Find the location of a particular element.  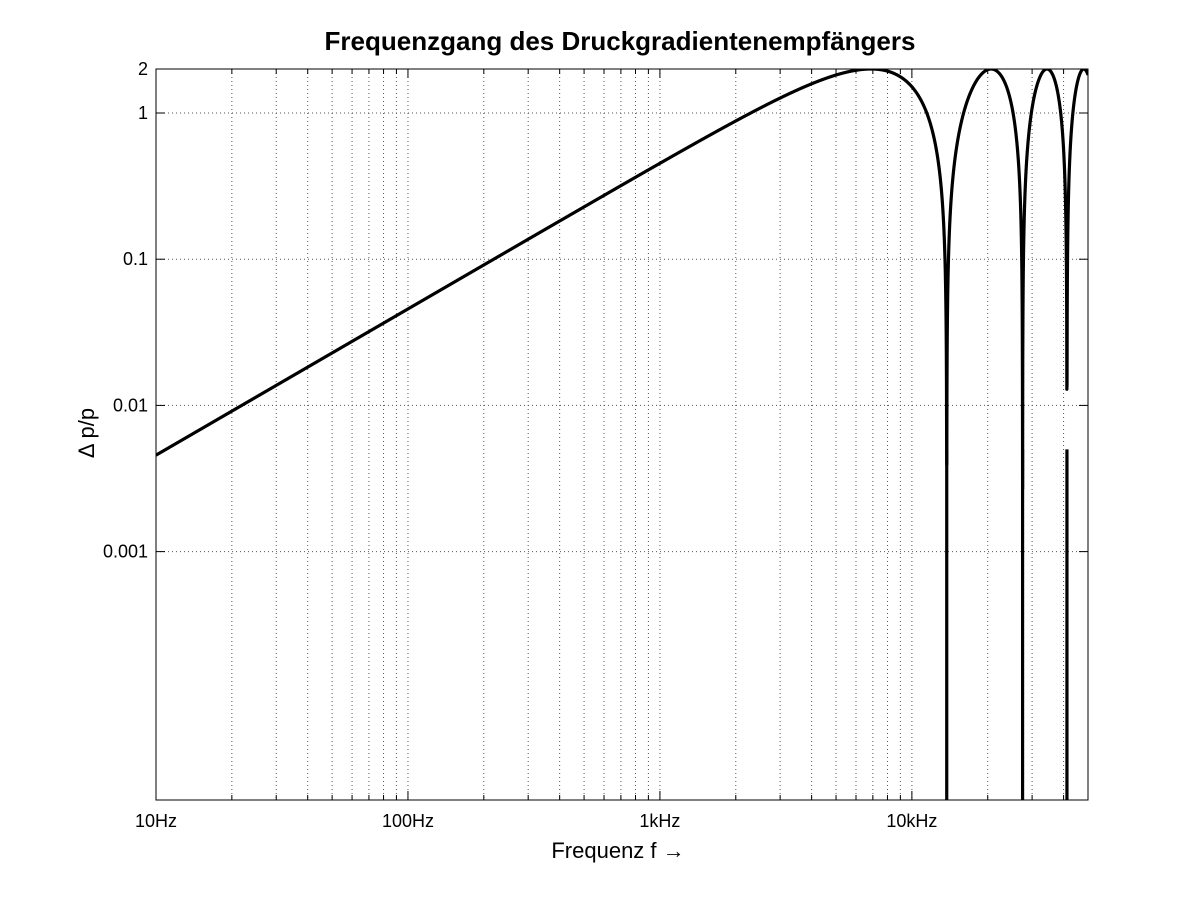

y-axis-label: Δ p/p is located at coordinates (86, 433).